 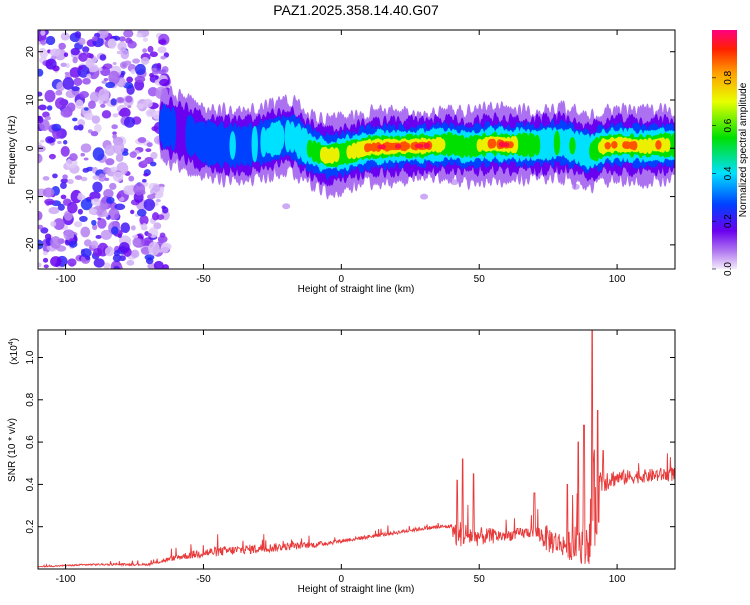 What do you see at coordinates (480, 279) in the screenshot?
I see `x-tick-label: 50` at bounding box center [480, 279].